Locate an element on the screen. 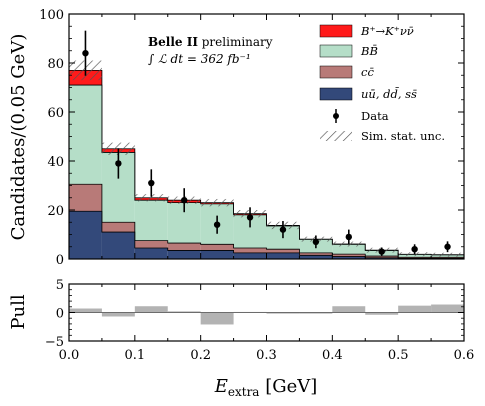  bar-series2-bin2 is located at coordinates (151, 220).